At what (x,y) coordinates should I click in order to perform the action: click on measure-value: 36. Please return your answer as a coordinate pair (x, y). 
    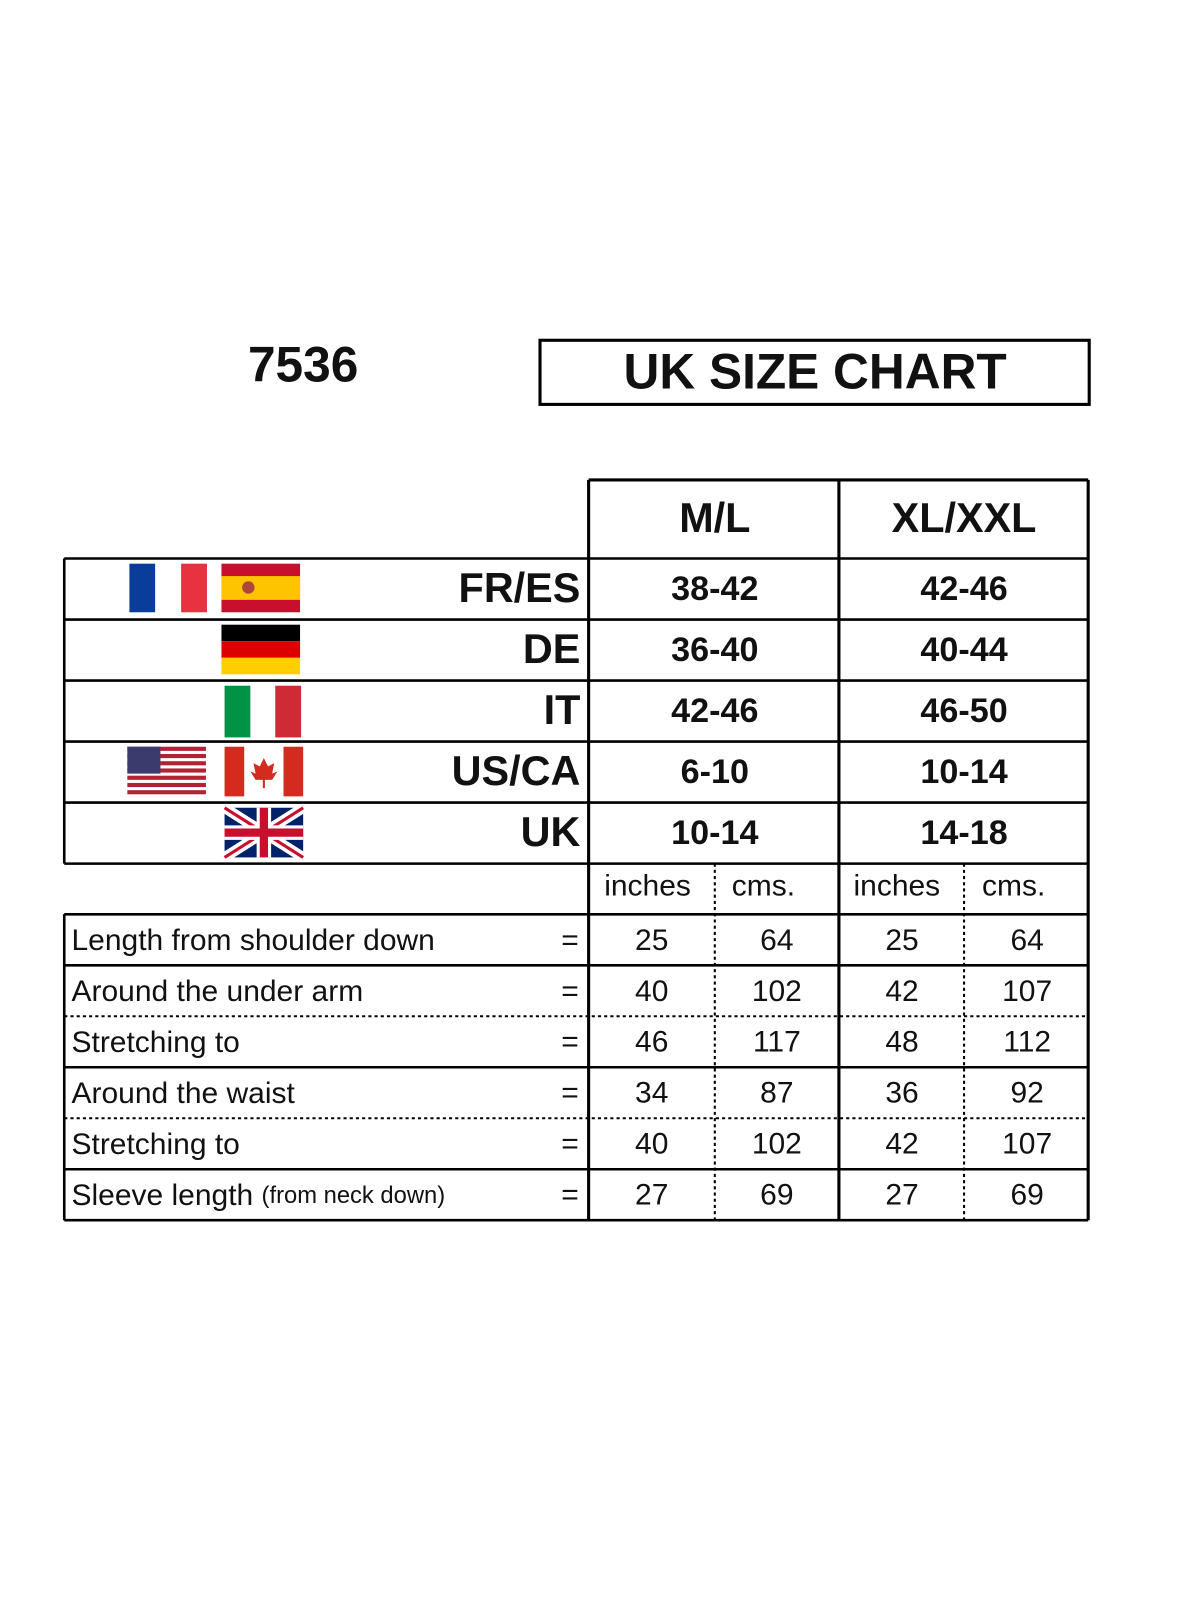
    Looking at the image, I should click on (901, 1093).